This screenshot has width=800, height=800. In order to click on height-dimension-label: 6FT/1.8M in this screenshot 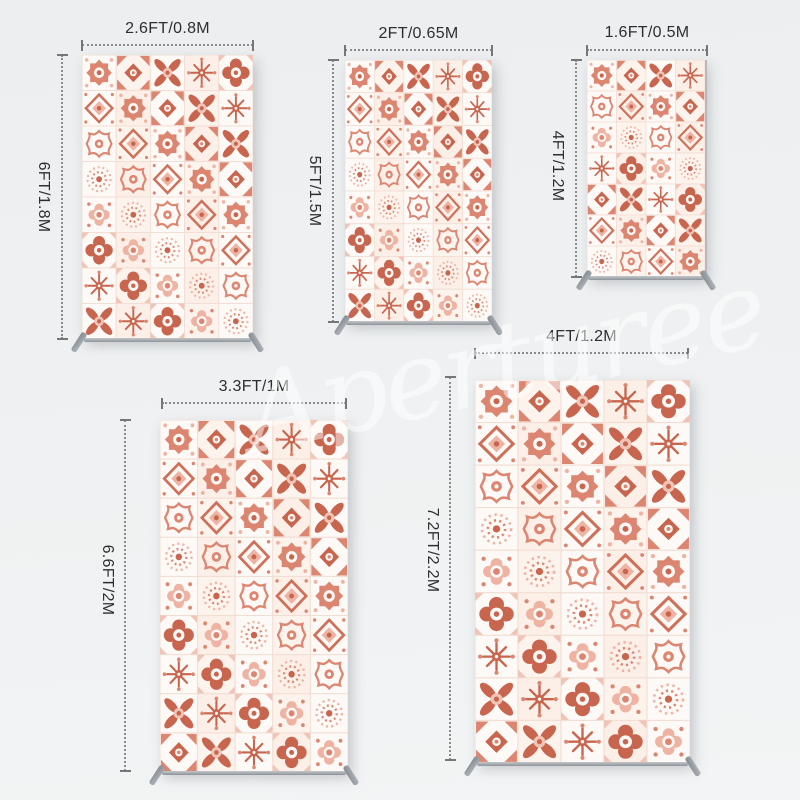, I will do `click(43, 197)`.